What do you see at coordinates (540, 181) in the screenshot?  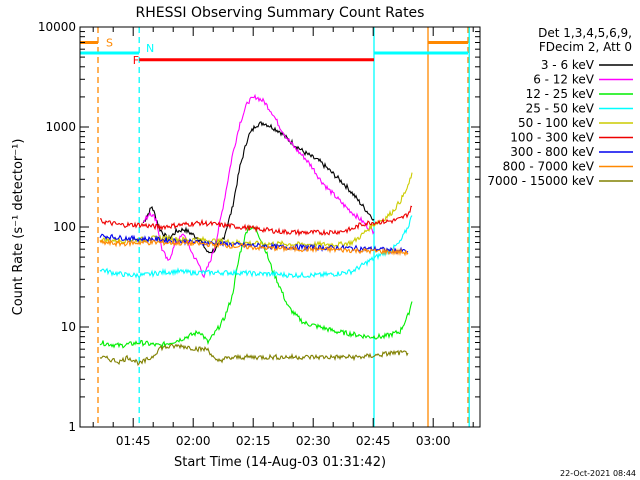 I see `legend-label: 7000 - 15000 keV` at bounding box center [540, 181].